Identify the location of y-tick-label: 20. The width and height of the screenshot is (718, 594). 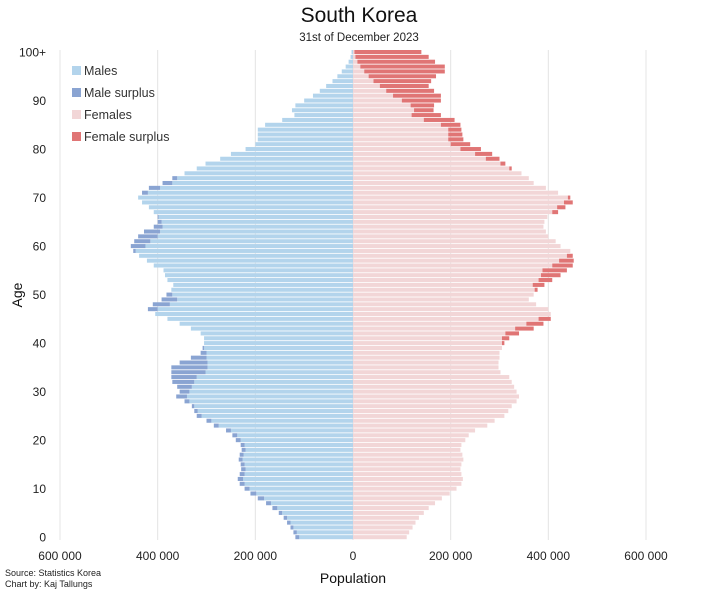
(40, 441).